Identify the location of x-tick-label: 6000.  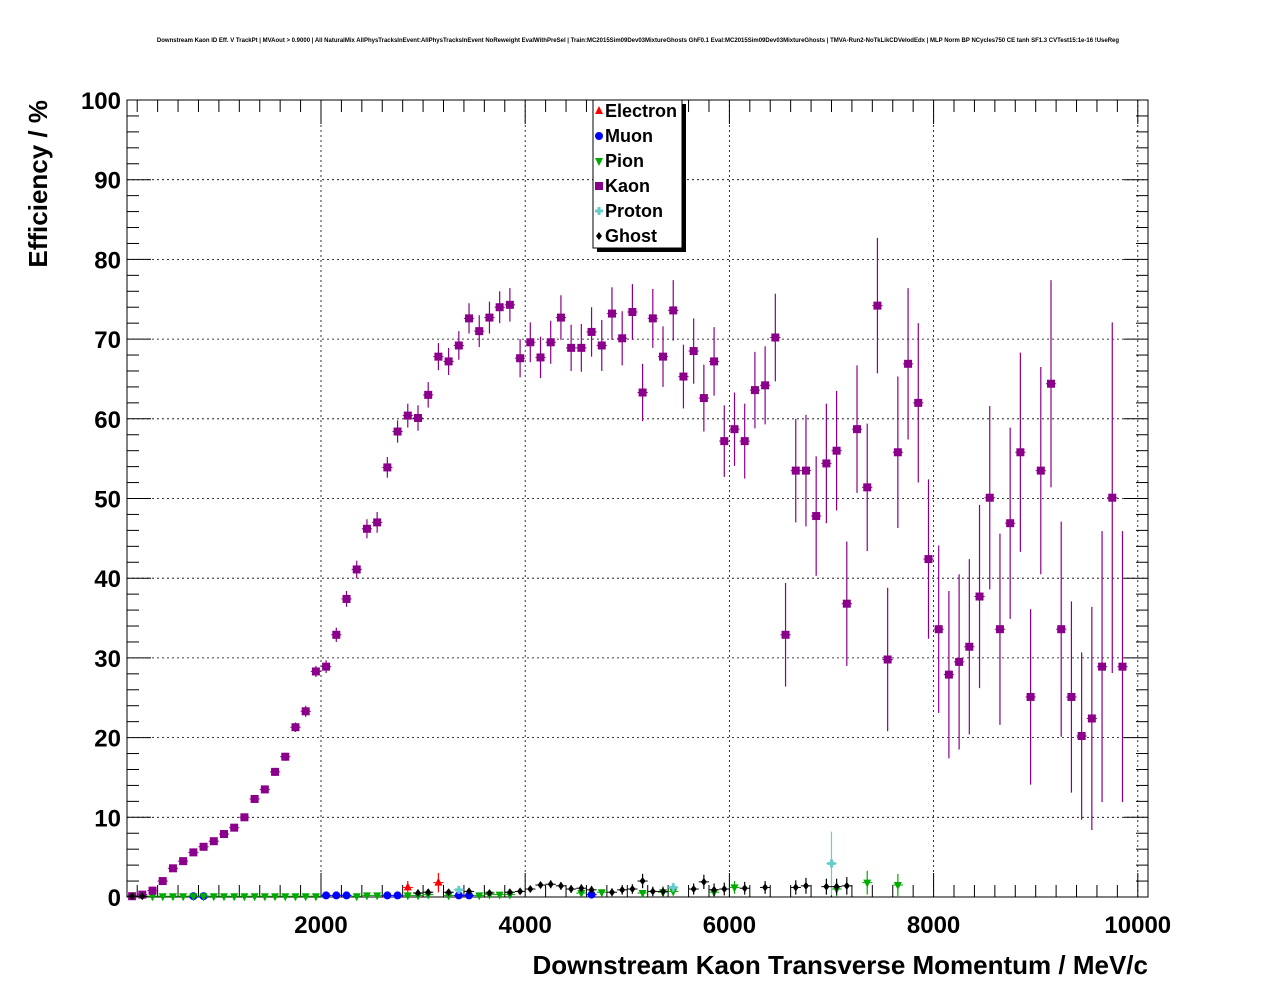
(729, 925).